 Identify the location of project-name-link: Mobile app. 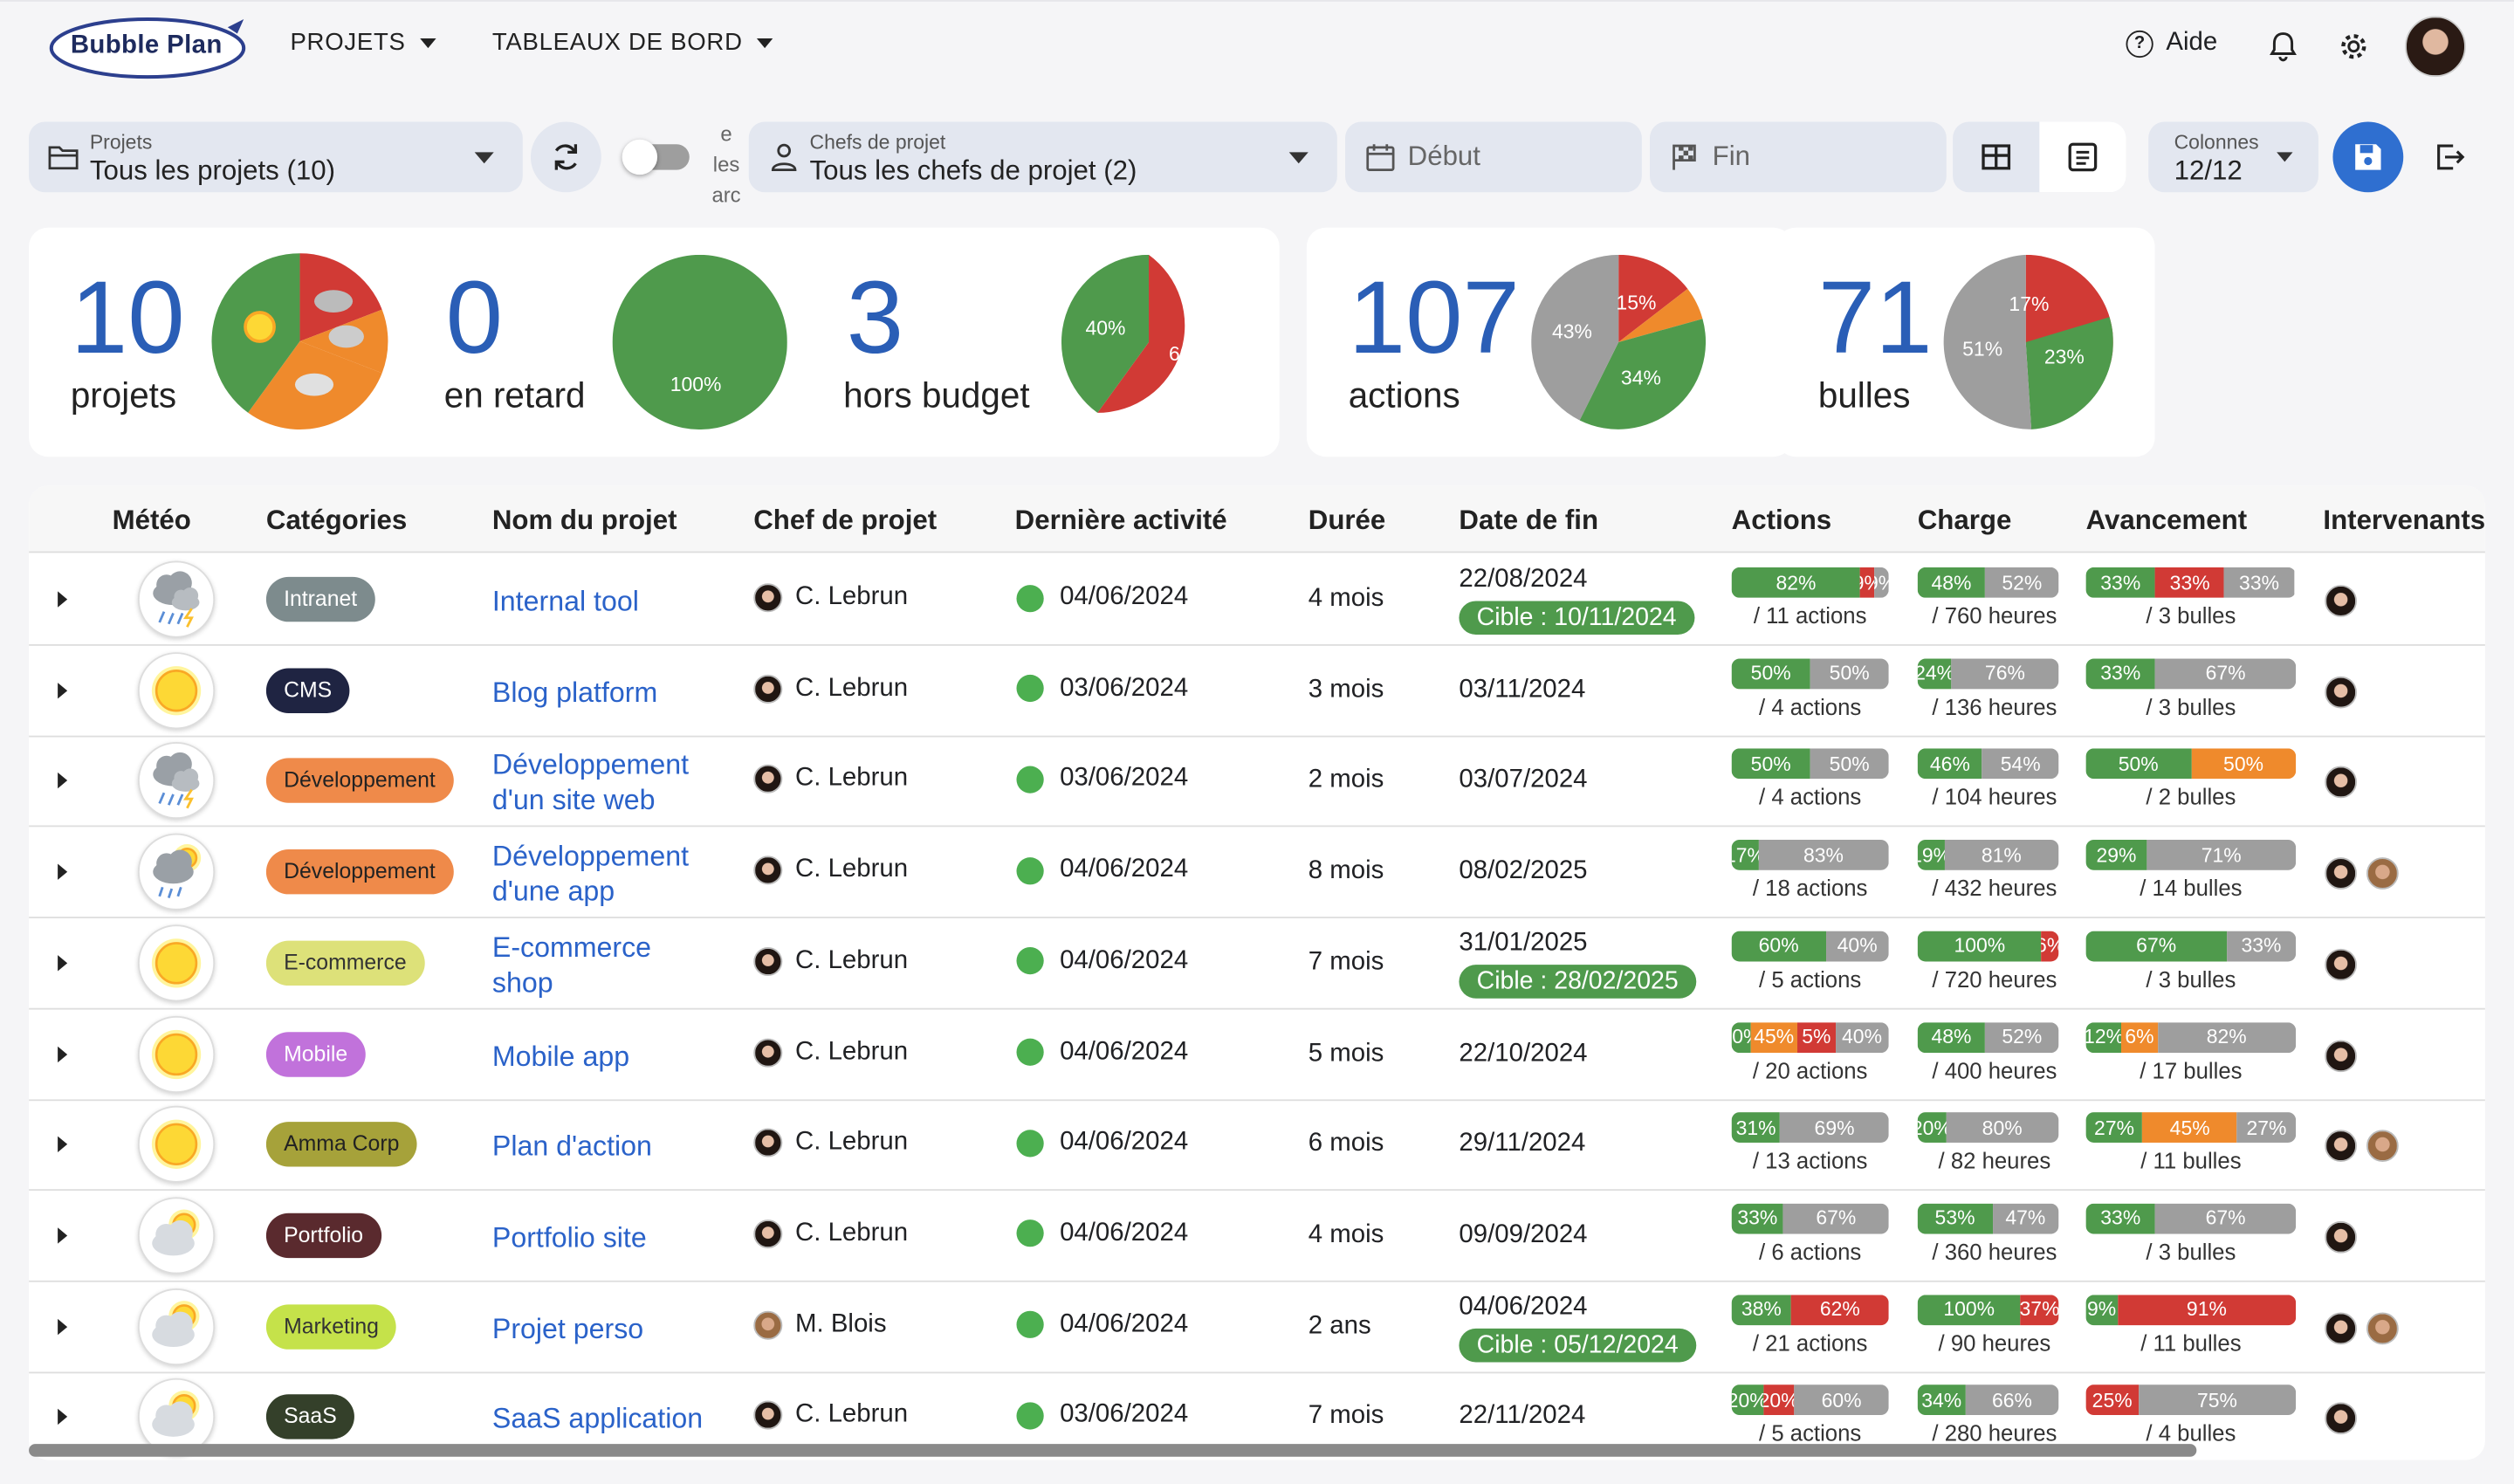
(612, 1056).